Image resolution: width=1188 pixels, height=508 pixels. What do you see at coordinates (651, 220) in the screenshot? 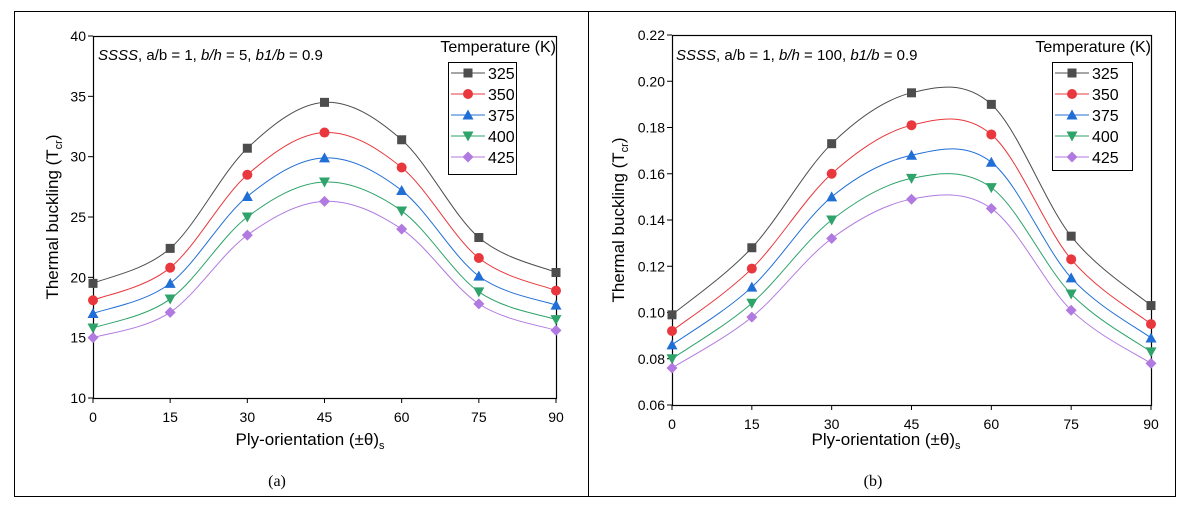
I see `y-tick-label: 0.14` at bounding box center [651, 220].